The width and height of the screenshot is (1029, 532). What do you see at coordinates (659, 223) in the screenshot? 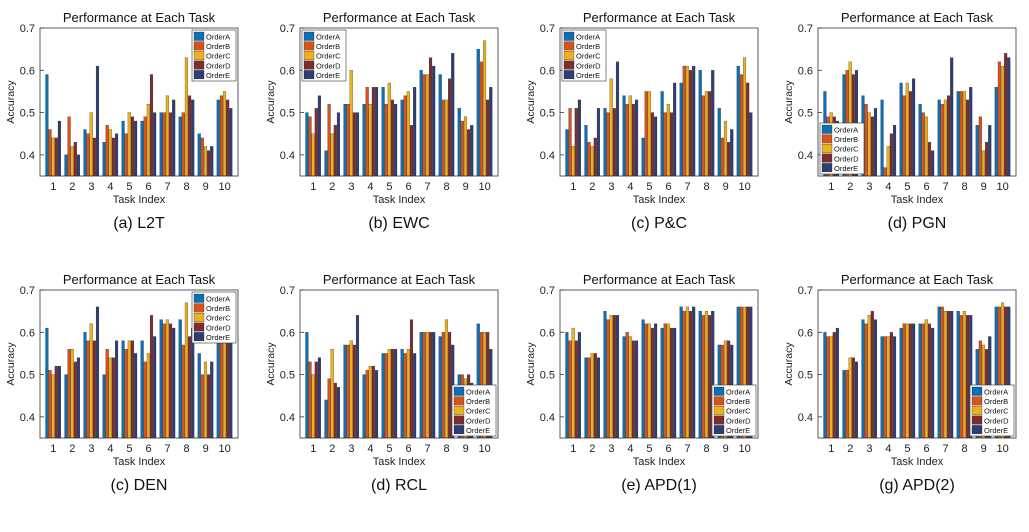
I see `panel-caption: (c) P&C` at bounding box center [659, 223].